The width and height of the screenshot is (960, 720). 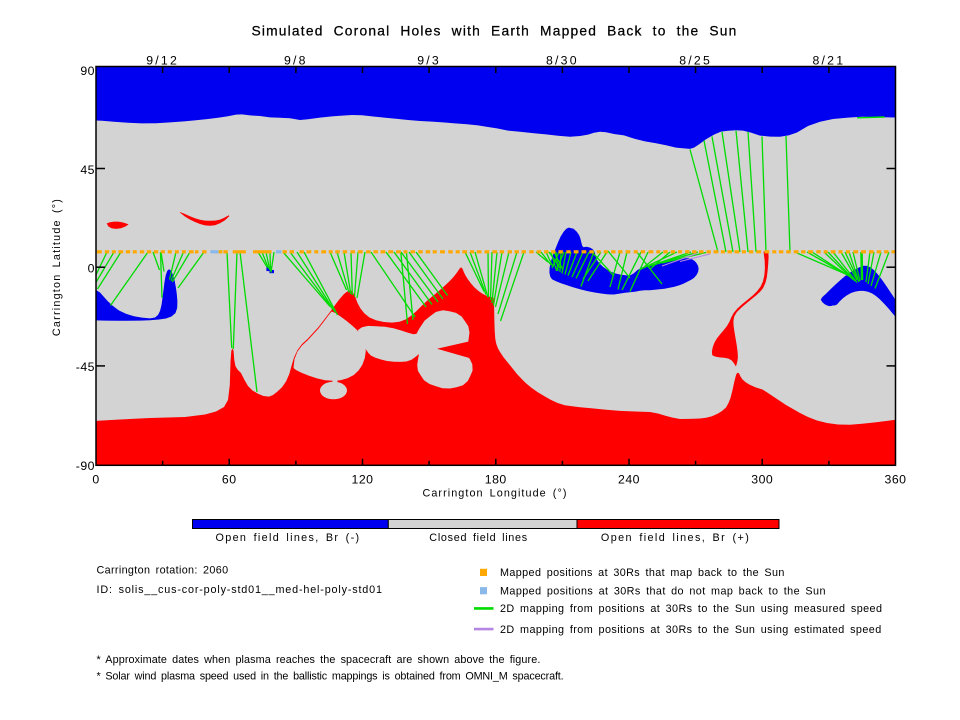 I want to click on svg-text: 360, so click(x=895, y=479).